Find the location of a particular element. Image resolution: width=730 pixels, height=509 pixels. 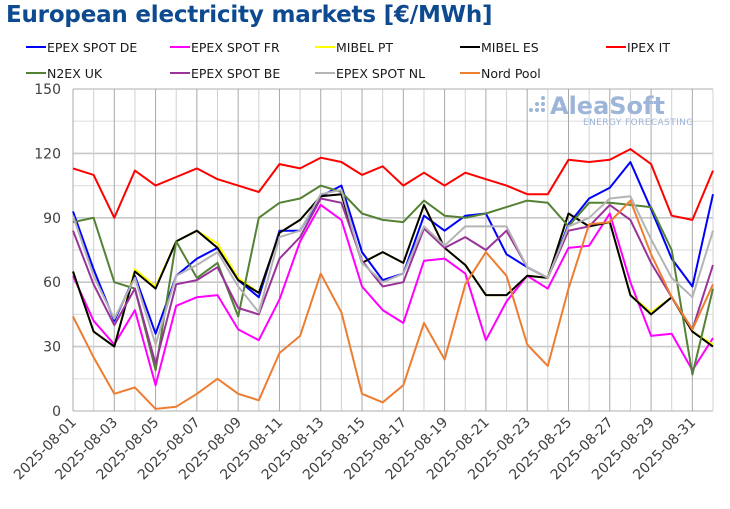

legend-item-mibel-es: MIBEL ES is located at coordinates (499, 47).